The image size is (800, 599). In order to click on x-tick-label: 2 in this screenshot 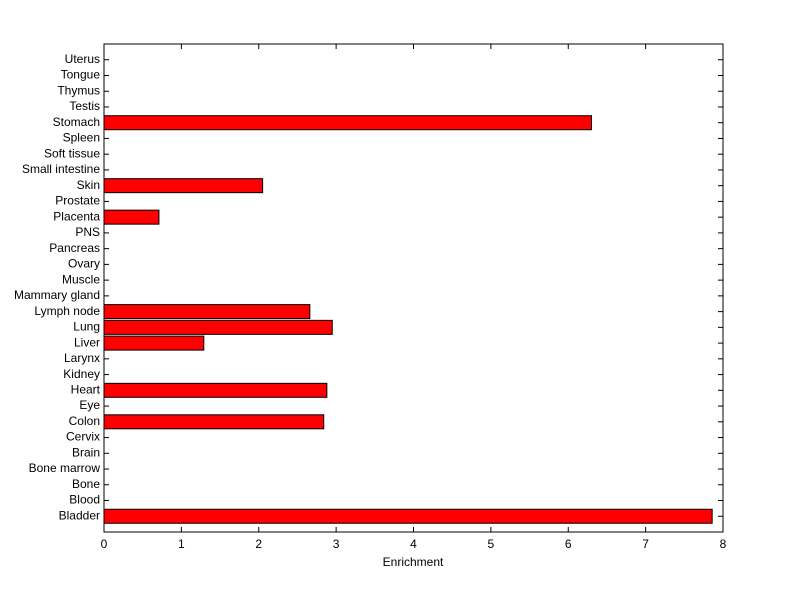, I will do `click(258, 544)`.